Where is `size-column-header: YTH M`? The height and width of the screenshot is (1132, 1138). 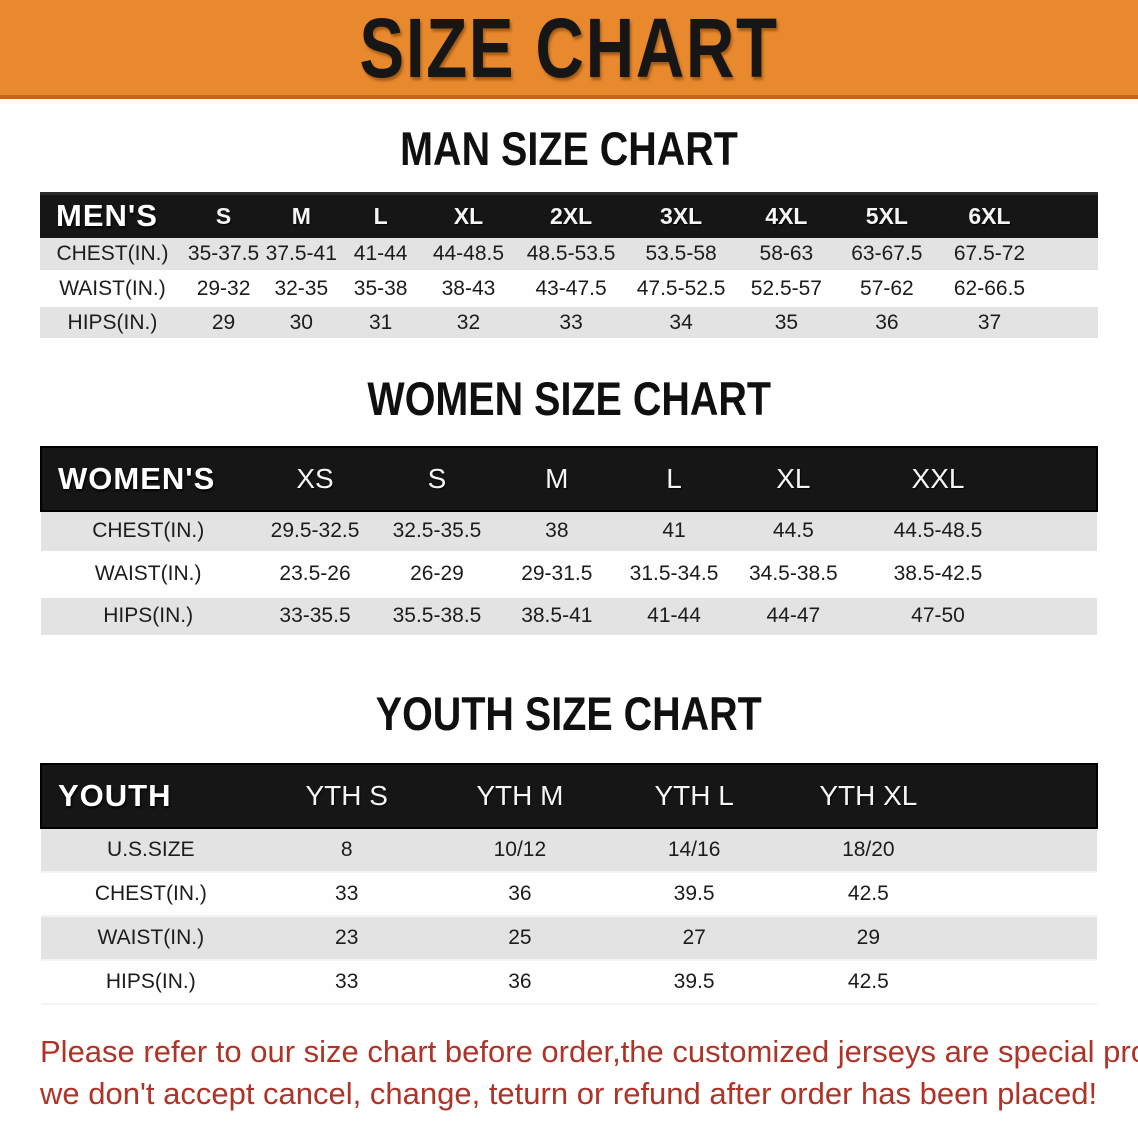 size-column-header: YTH M is located at coordinates (520, 795).